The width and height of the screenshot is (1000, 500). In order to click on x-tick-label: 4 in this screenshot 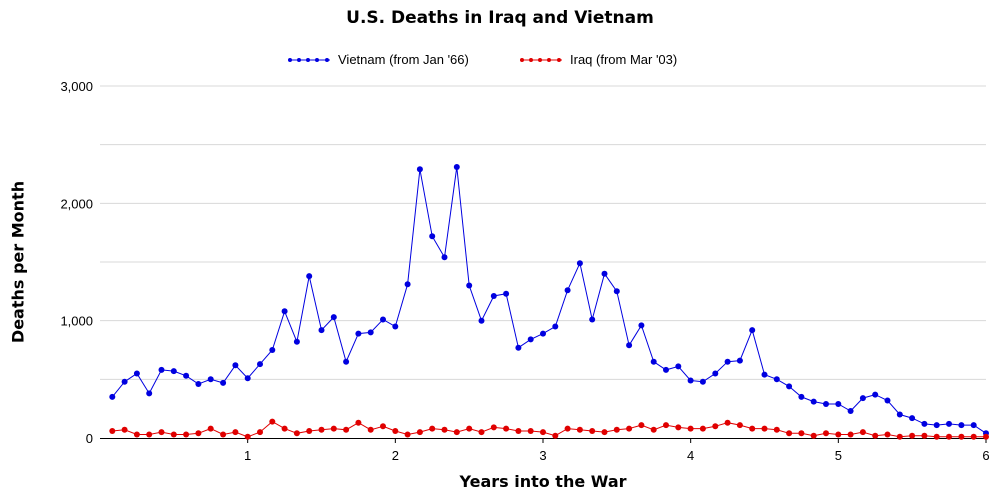, I will do `click(690, 455)`.